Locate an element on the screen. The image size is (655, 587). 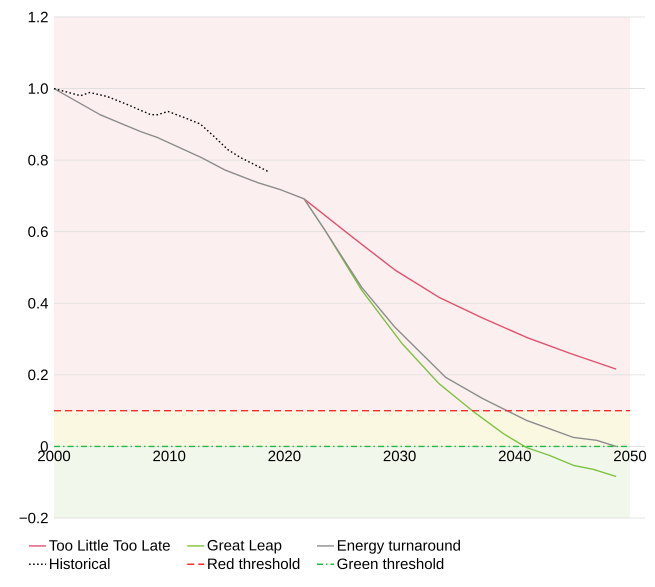
x-tick-label: 2010 is located at coordinates (169, 456).